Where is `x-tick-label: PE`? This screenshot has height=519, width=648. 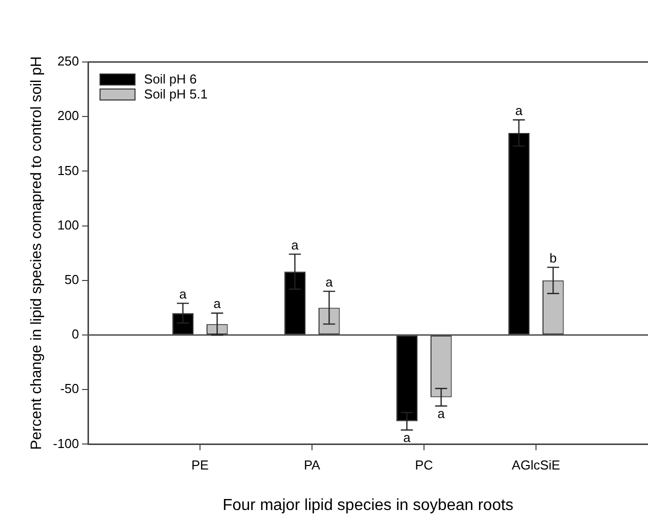
x-tick-label: PE is located at coordinates (200, 465).